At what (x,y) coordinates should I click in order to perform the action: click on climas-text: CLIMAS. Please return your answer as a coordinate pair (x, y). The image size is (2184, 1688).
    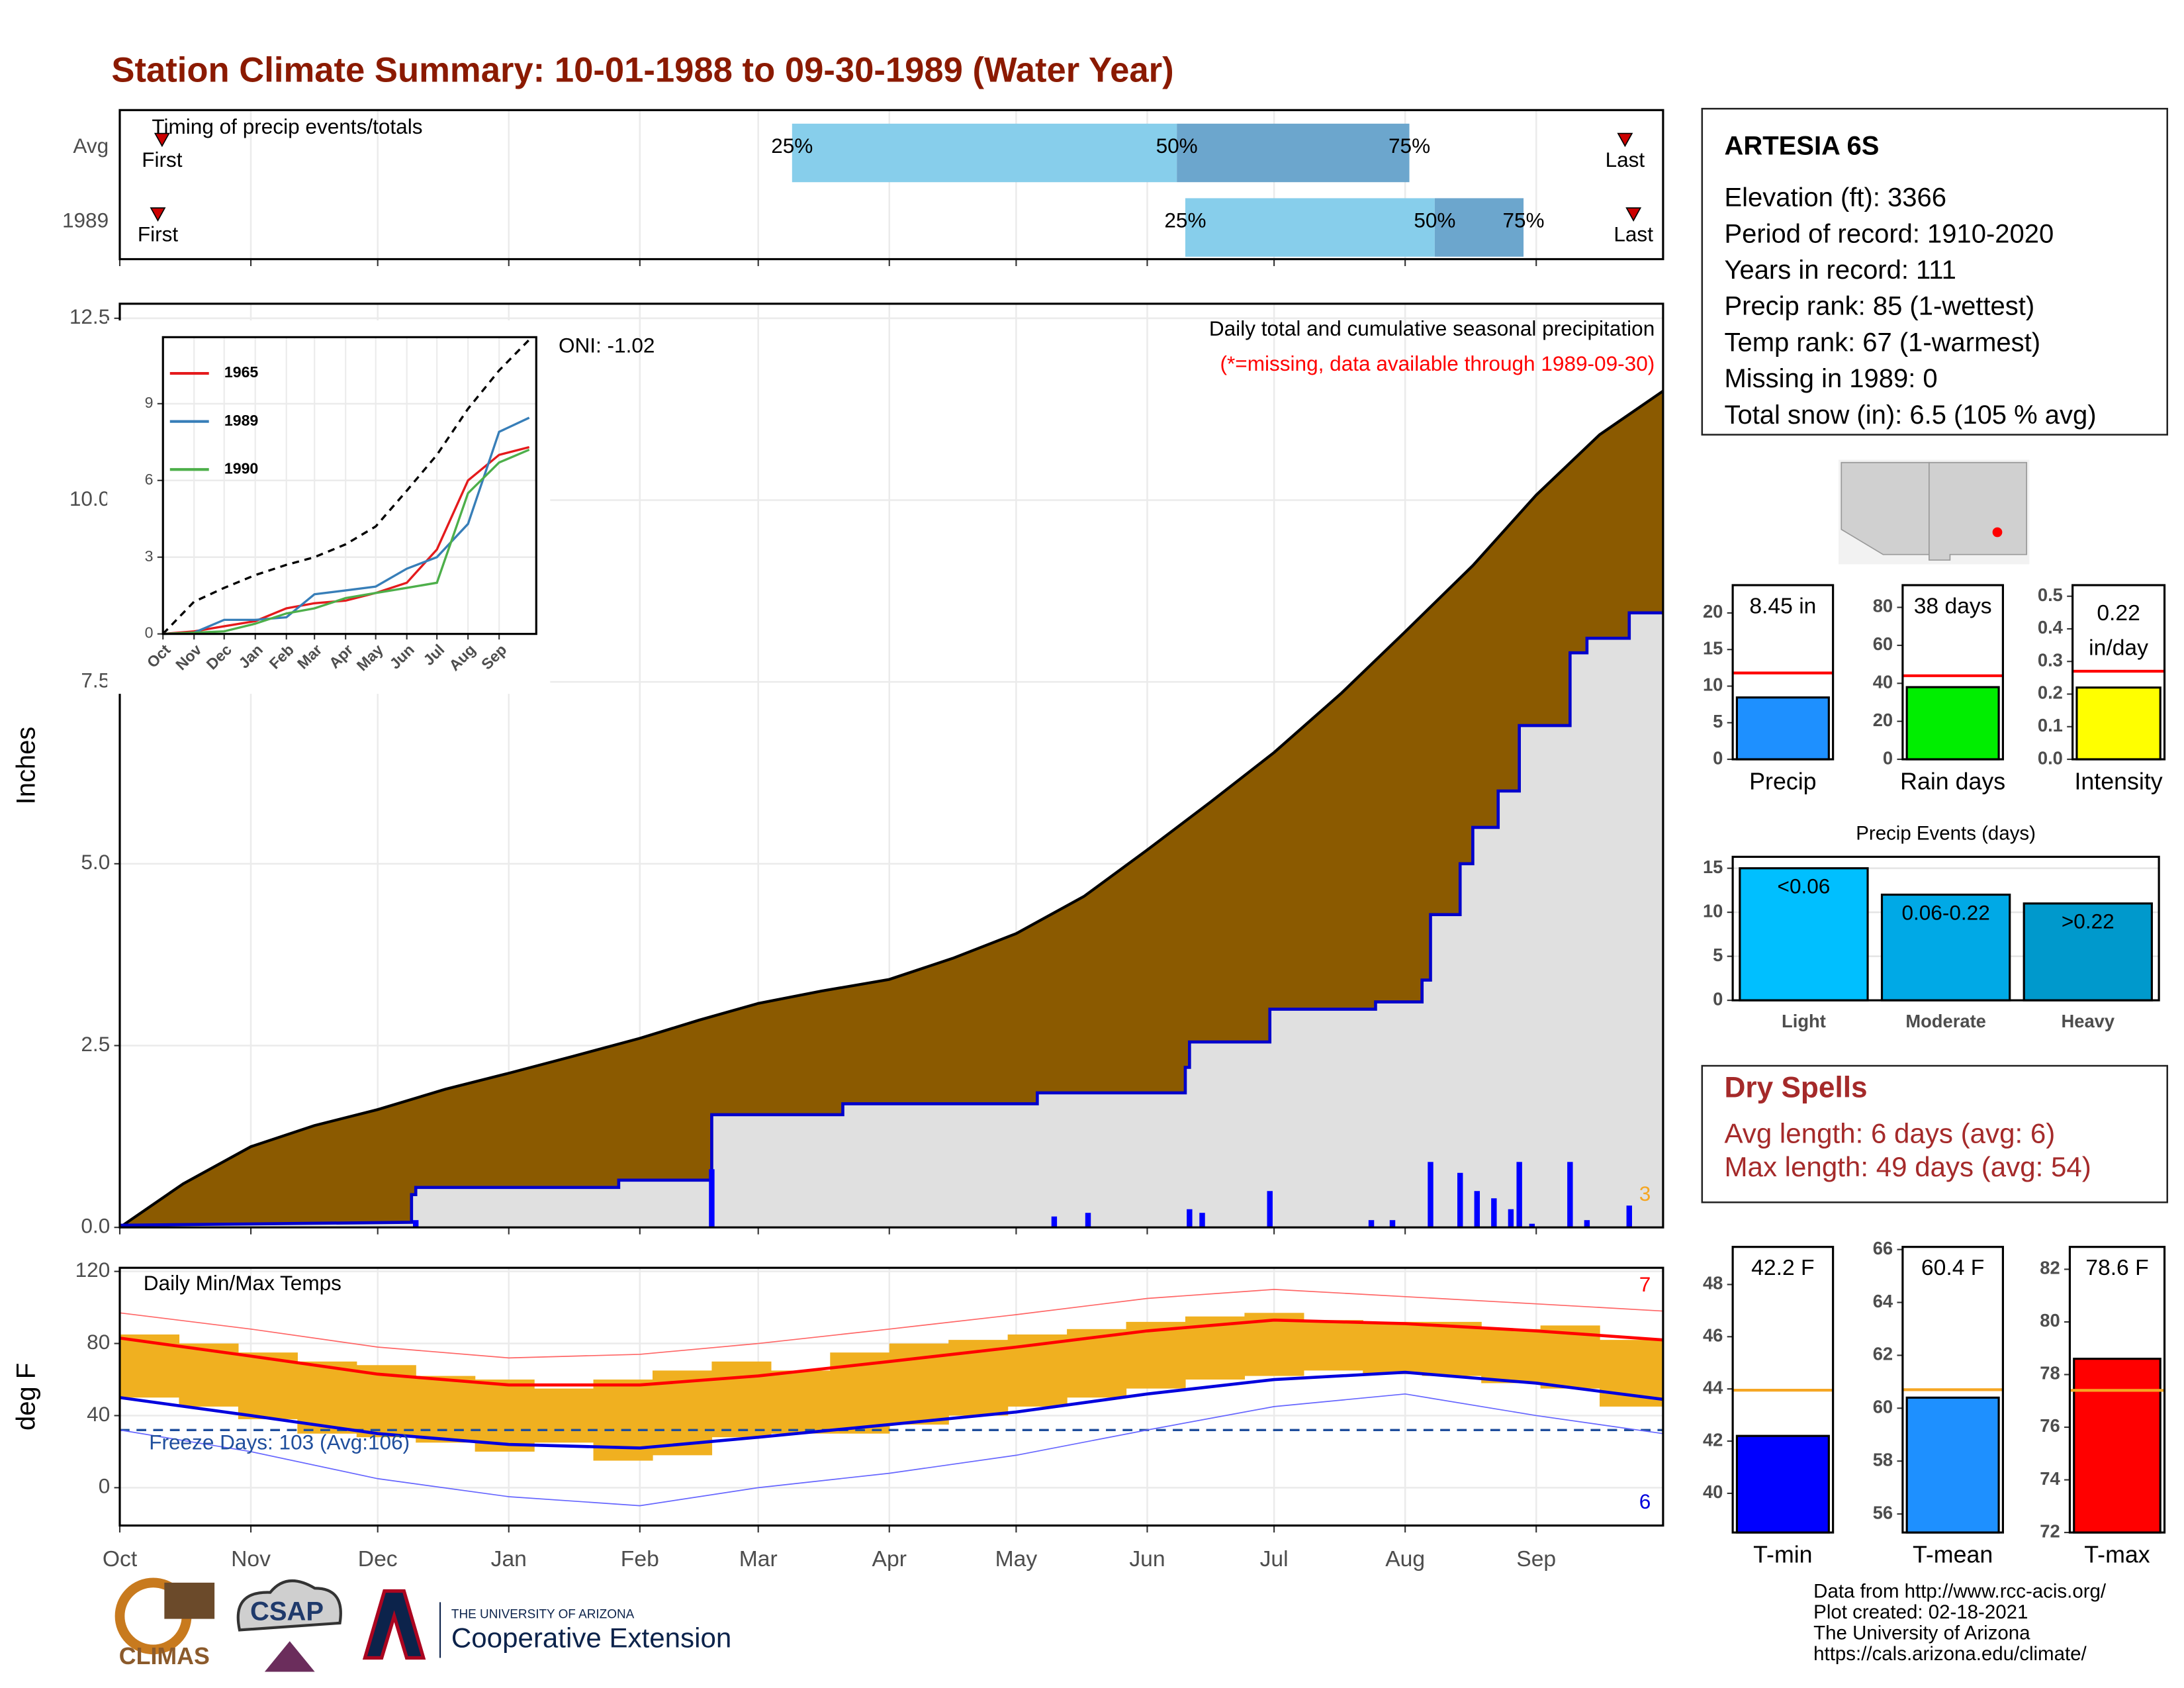
    Looking at the image, I should click on (164, 1656).